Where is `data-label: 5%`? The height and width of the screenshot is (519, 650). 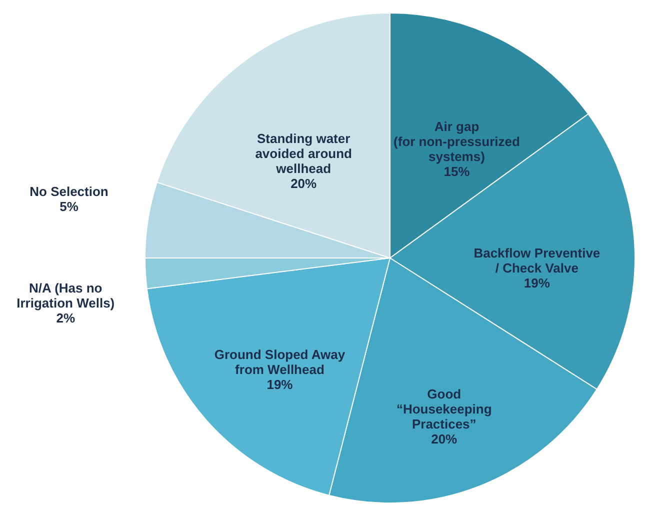
data-label: 5% is located at coordinates (69, 206).